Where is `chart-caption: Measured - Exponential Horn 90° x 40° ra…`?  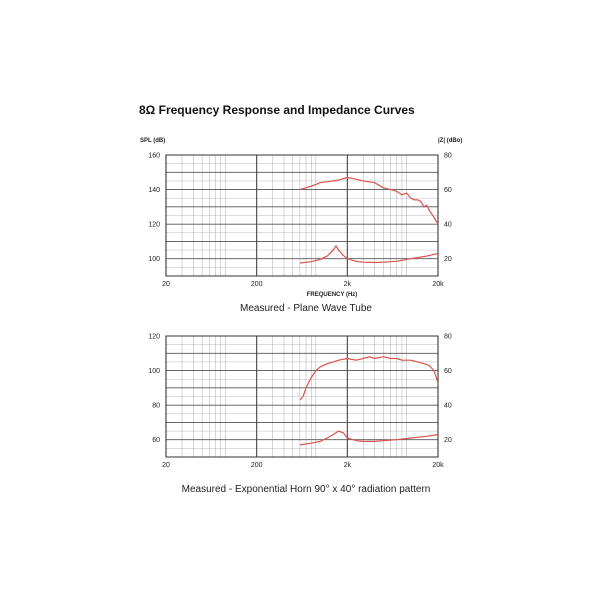 chart-caption: Measured - Exponential Horn 90° x 40° ra… is located at coordinates (306, 489).